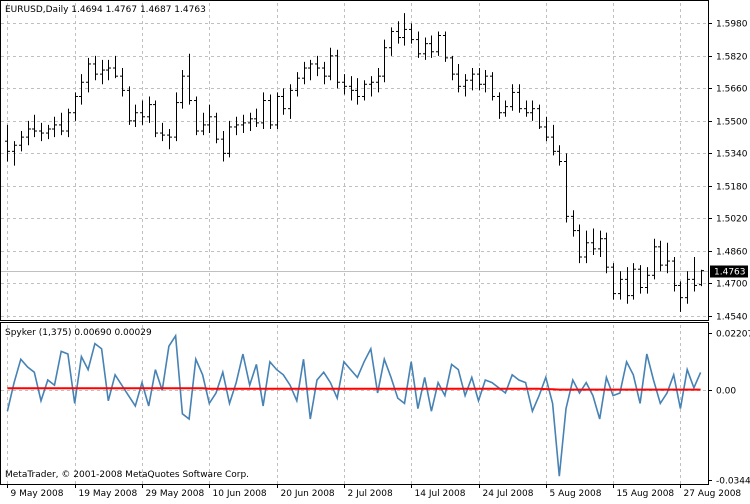  I want to click on price-tick-label: 1.5500, so click(732, 123).